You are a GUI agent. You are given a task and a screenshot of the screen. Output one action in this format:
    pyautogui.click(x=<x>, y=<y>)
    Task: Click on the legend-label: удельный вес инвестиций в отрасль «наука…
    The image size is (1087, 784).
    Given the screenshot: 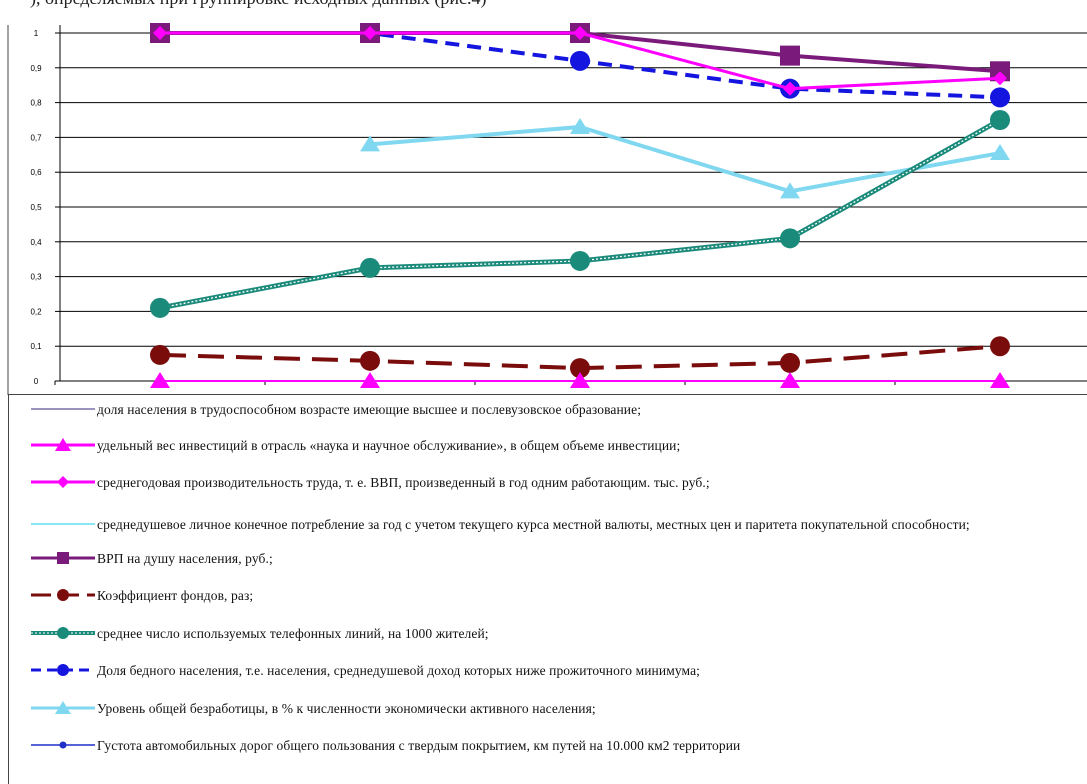 What is the action you would take?
    pyautogui.click(x=389, y=445)
    